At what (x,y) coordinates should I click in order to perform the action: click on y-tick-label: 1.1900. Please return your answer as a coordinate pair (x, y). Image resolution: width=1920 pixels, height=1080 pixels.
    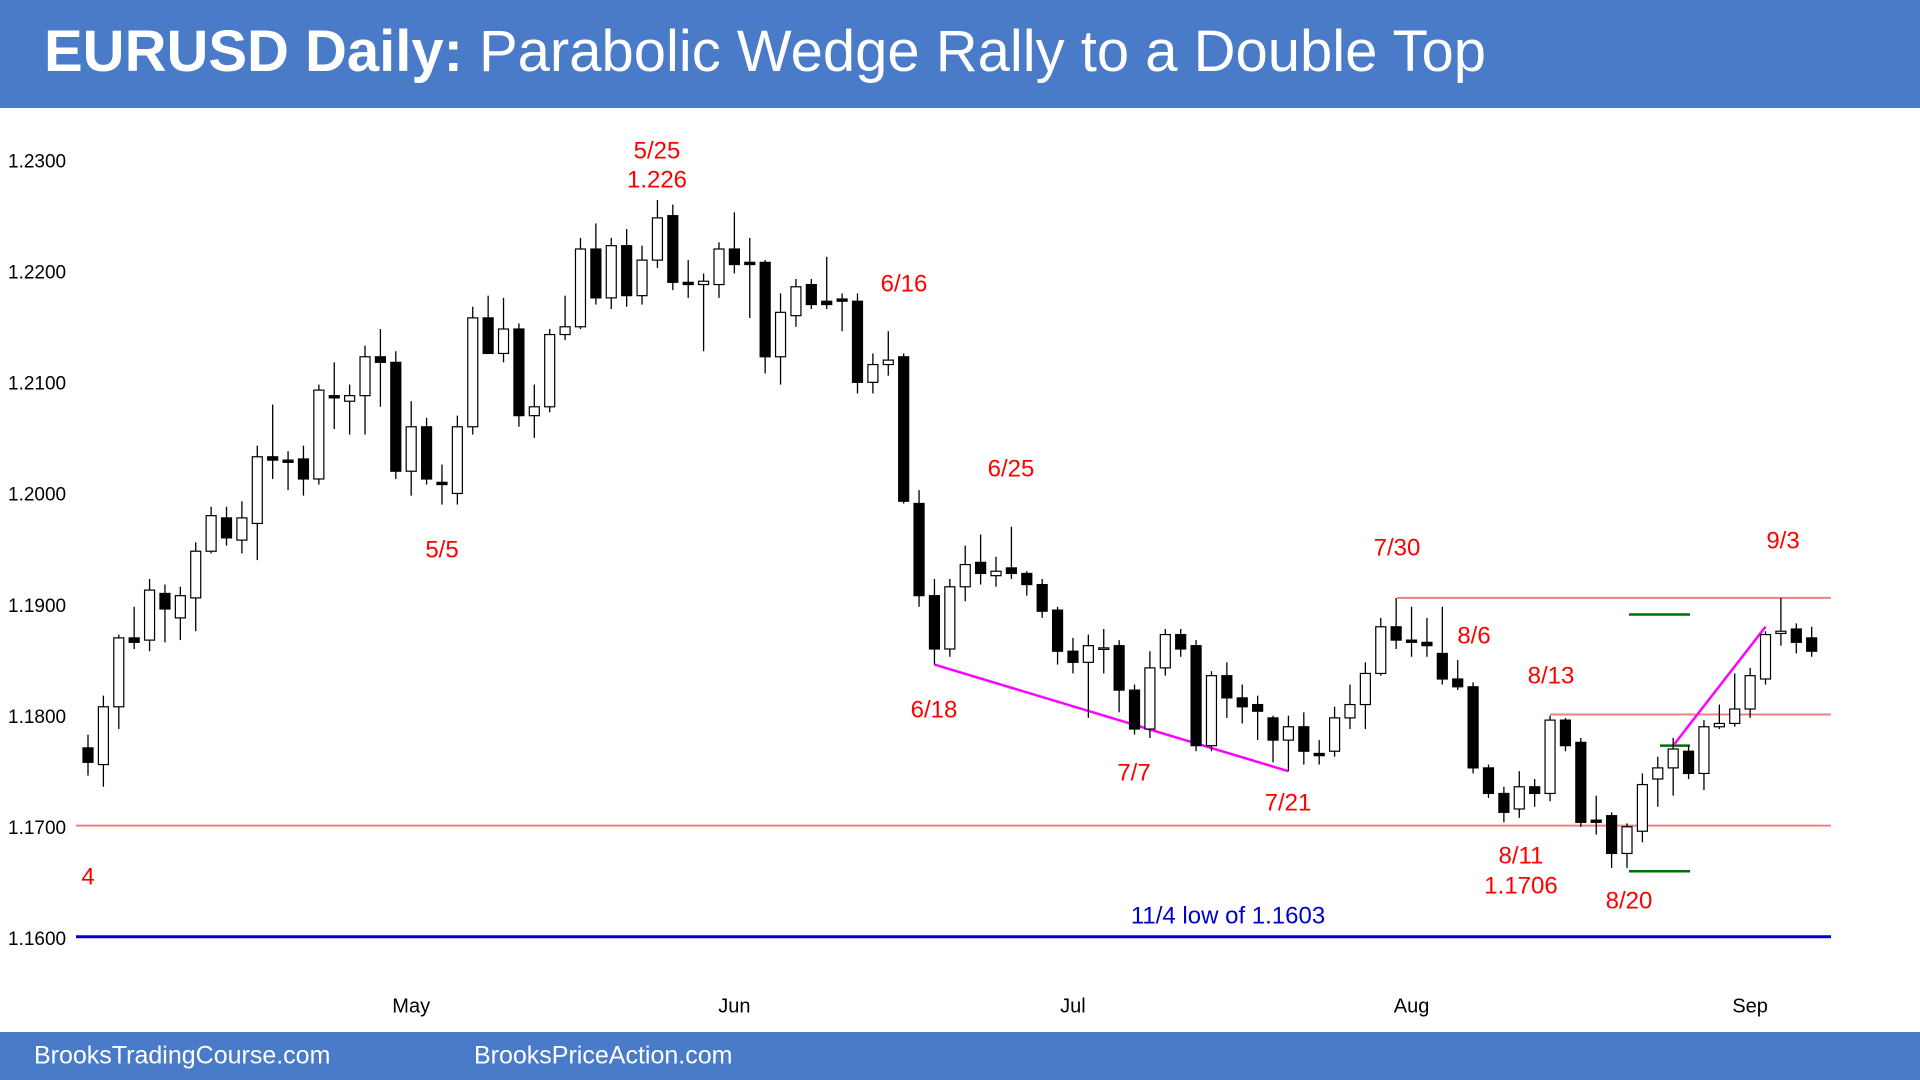
    Looking at the image, I should click on (37, 606).